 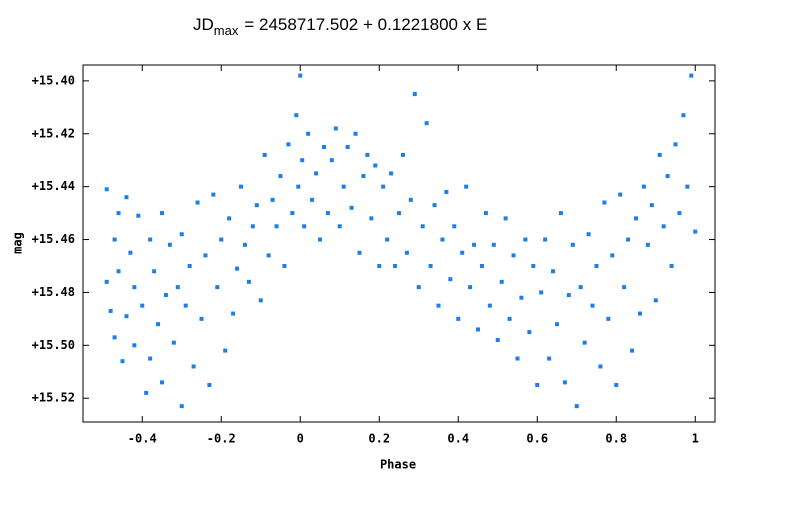 What do you see at coordinates (53, 239) in the screenshot?
I see `y-tick-label: +15.46` at bounding box center [53, 239].